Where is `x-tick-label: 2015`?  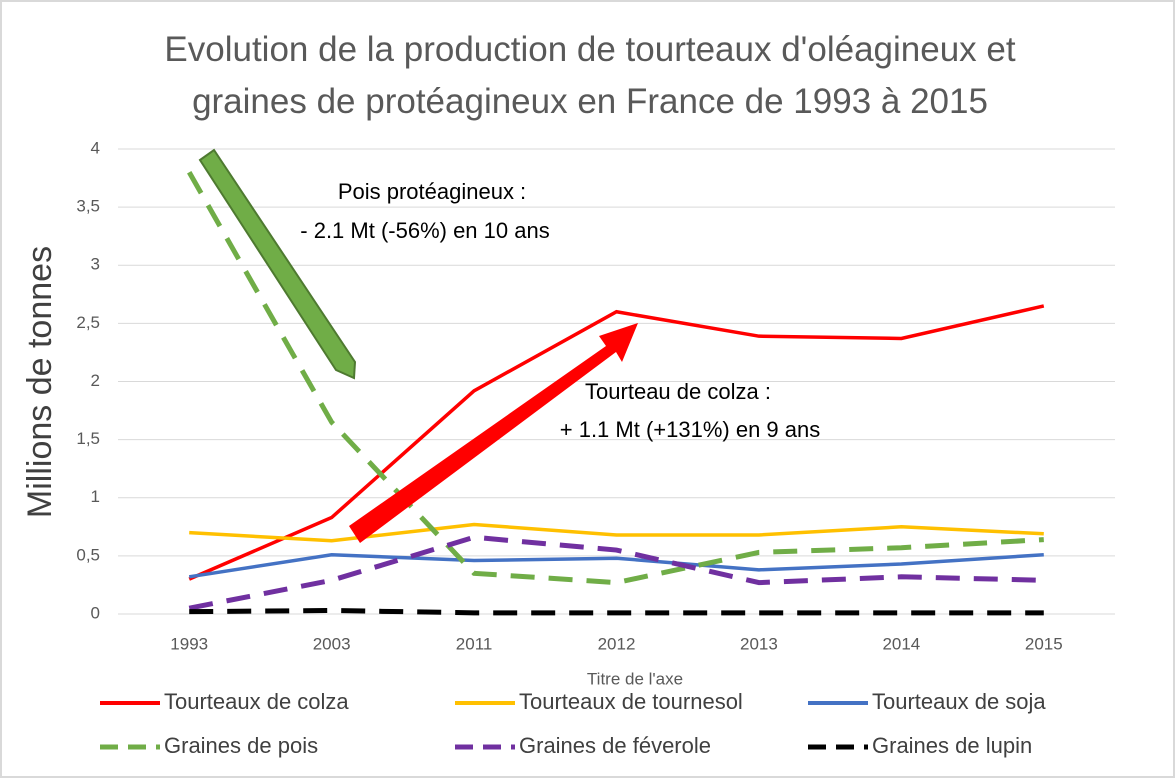
x-tick-label: 2015 is located at coordinates (1044, 643).